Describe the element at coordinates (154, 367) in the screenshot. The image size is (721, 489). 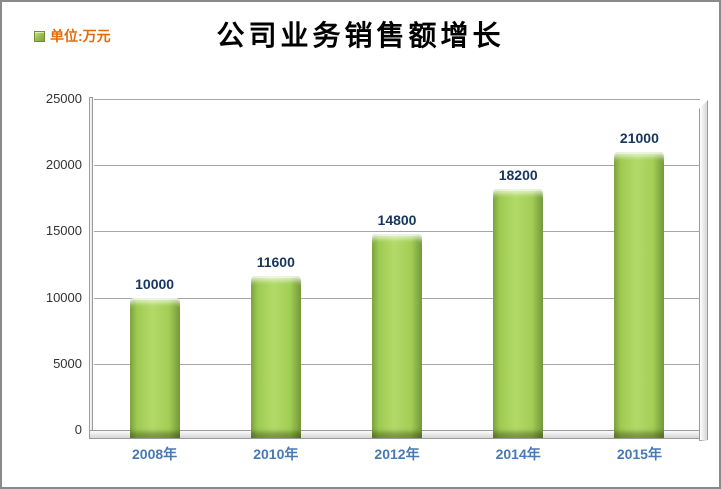
I see `bar-2008年` at that location.